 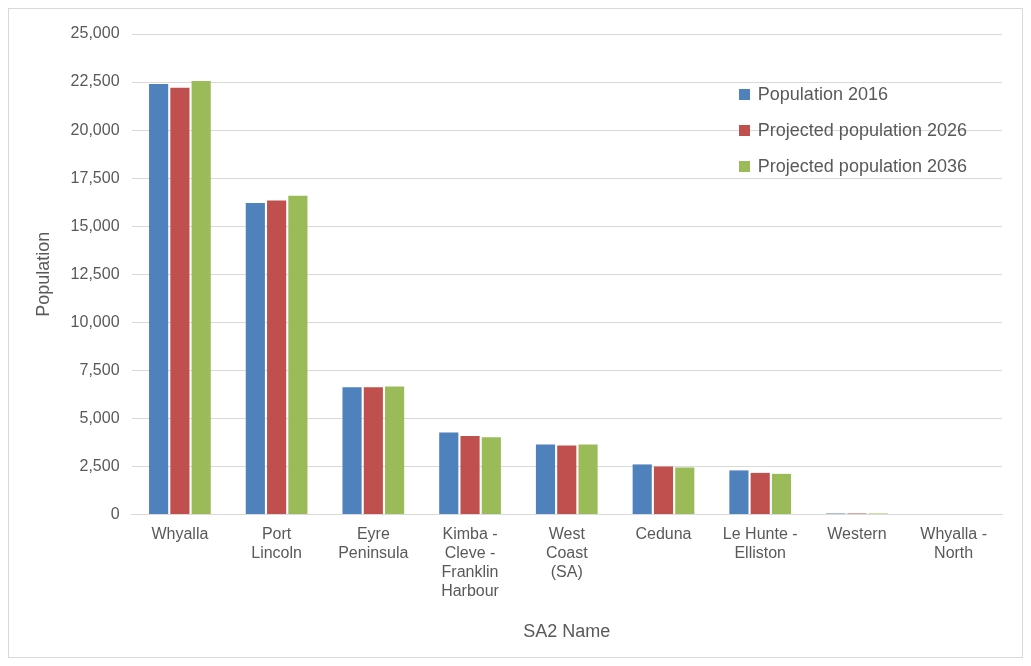 I want to click on y-tick-label: 12,500, so click(x=95, y=273).